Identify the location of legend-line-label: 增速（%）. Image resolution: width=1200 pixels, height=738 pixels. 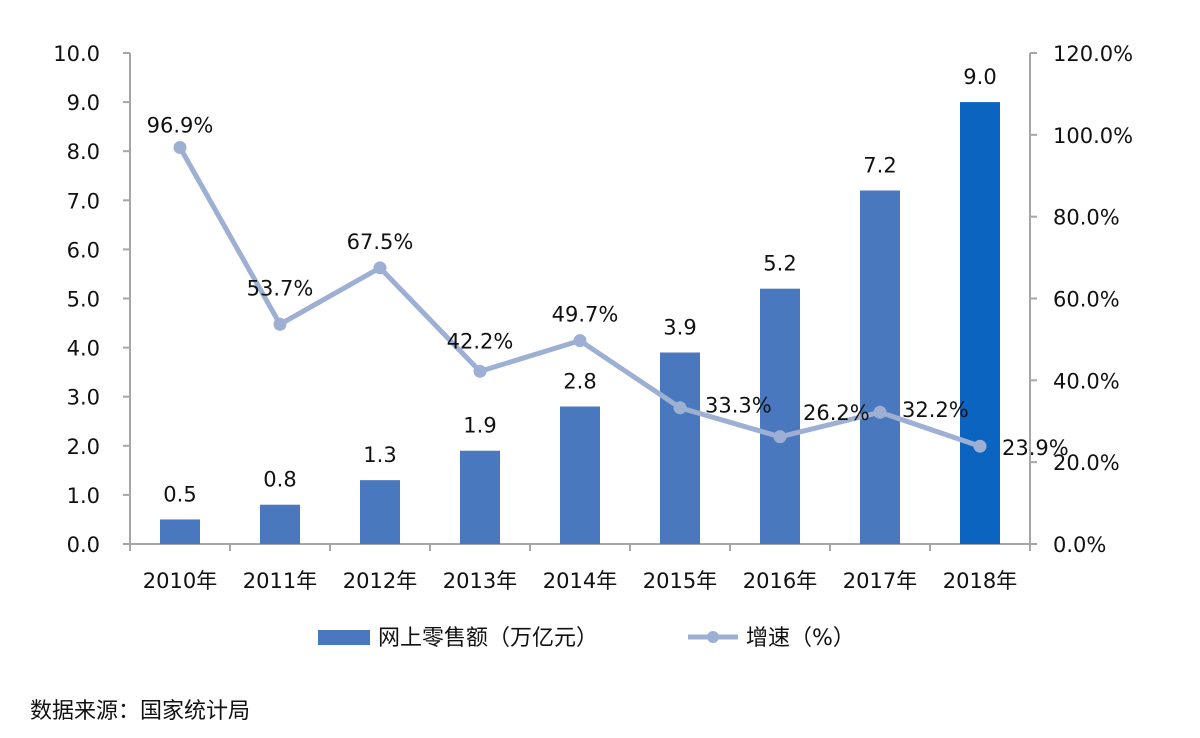
(800, 638).